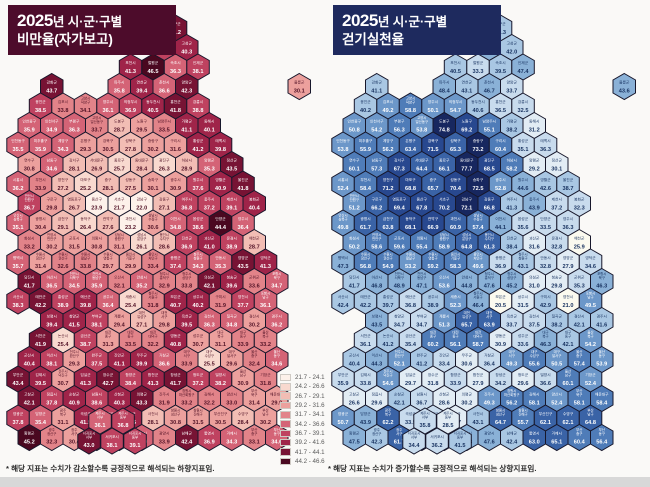 The image size is (650, 487). What do you see at coordinates (265, 257) in the screenshot?
I see `hex-name-label: 영덕군` at bounding box center [265, 257].